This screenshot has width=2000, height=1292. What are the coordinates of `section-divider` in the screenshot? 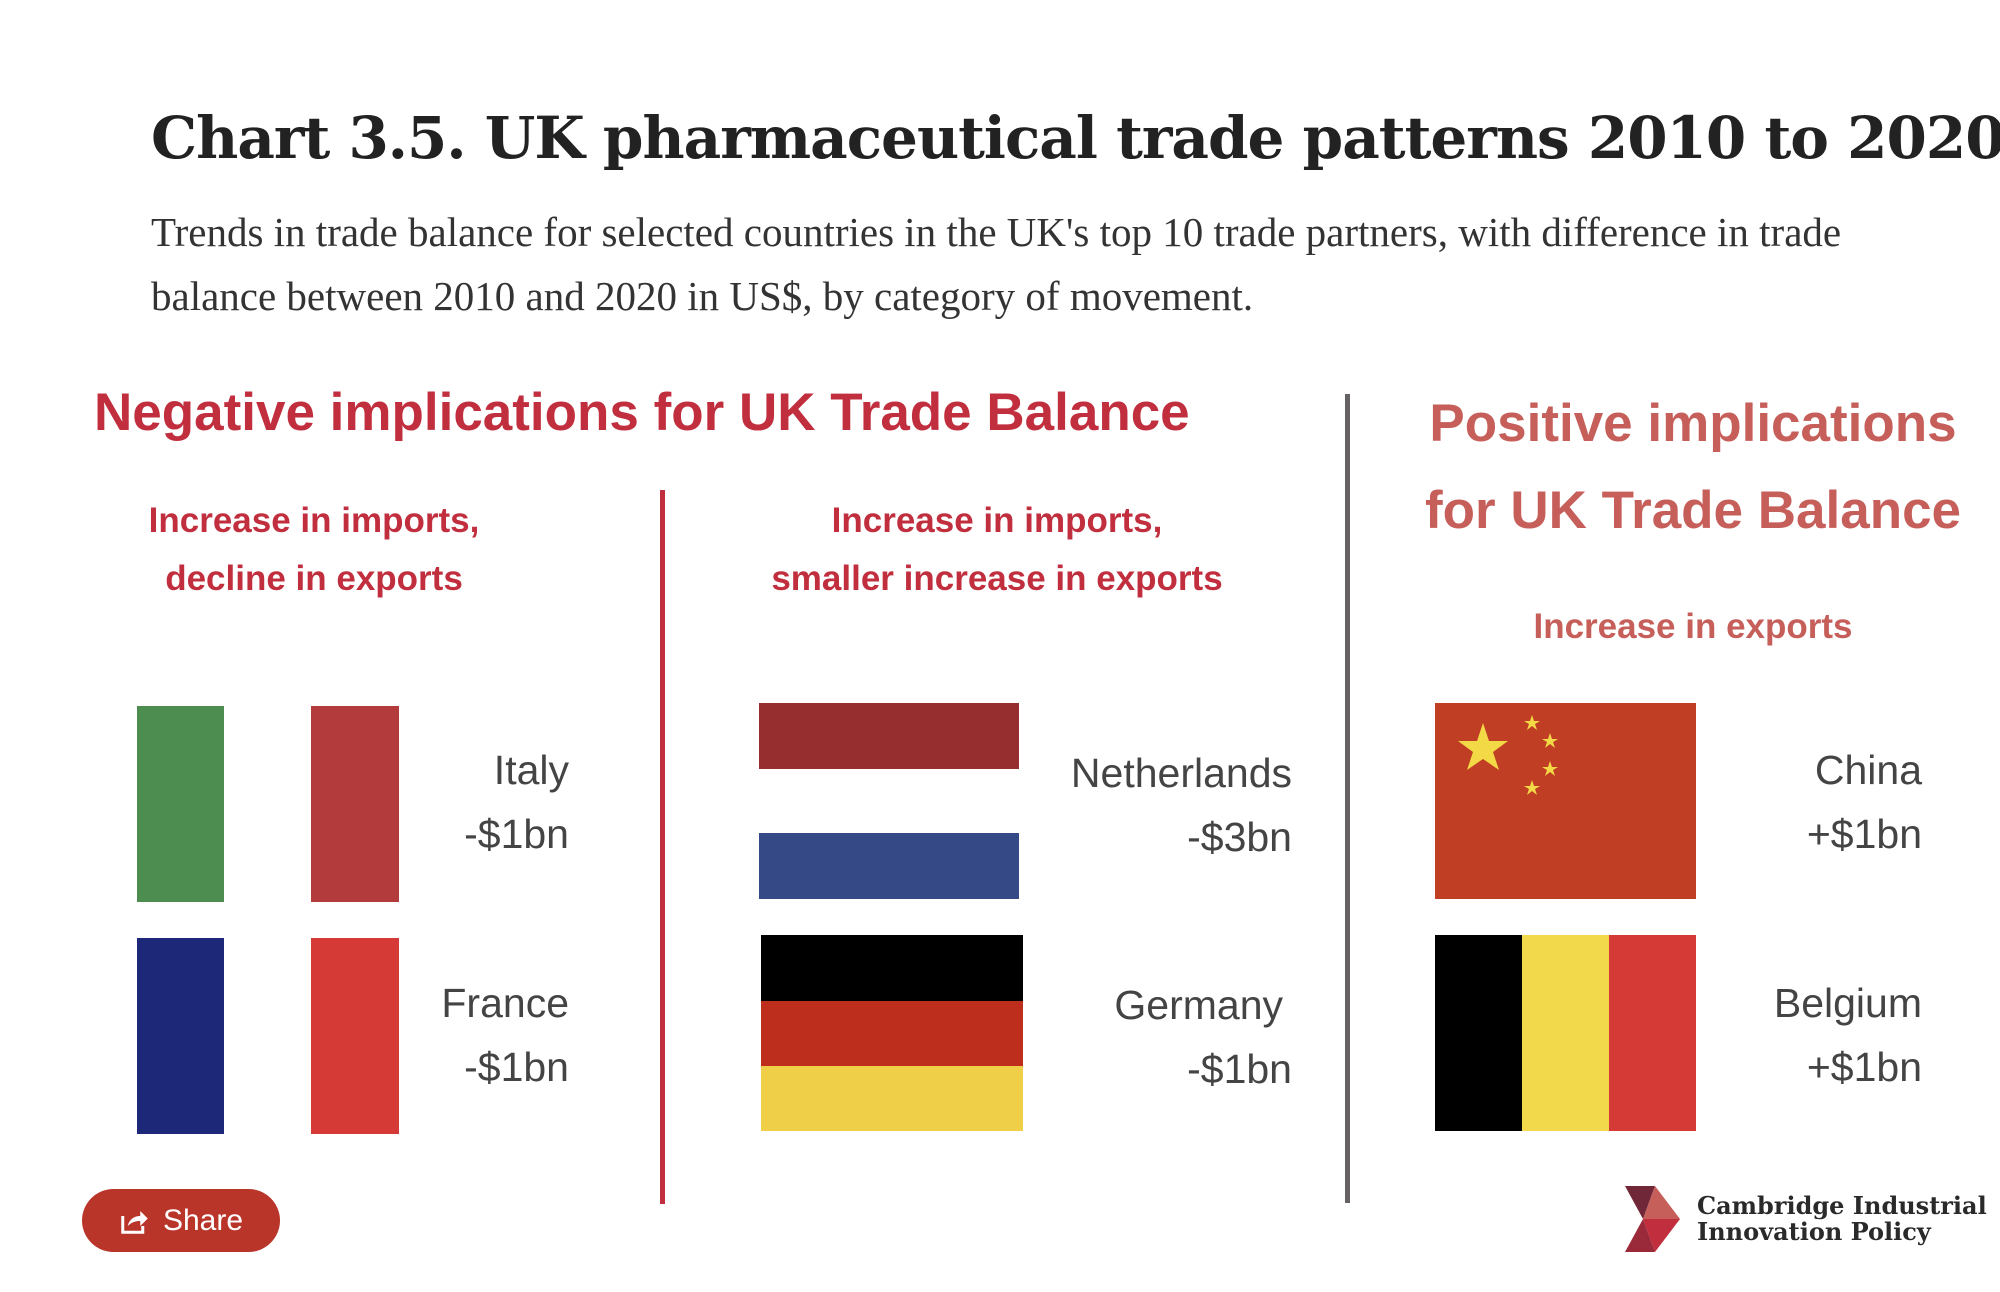 It's located at (1347, 798).